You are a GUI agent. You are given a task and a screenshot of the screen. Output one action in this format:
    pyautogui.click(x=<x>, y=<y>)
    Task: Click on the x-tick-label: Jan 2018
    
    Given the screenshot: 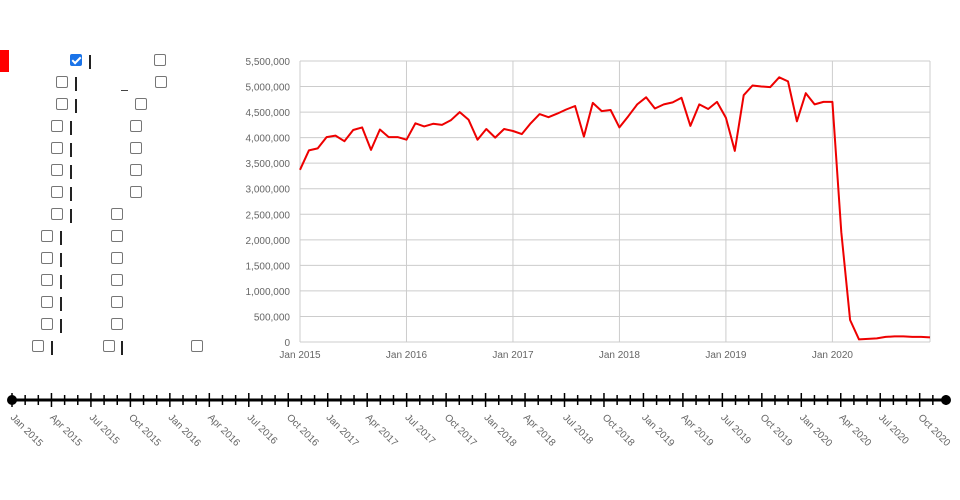 What is the action you would take?
    pyautogui.click(x=620, y=355)
    